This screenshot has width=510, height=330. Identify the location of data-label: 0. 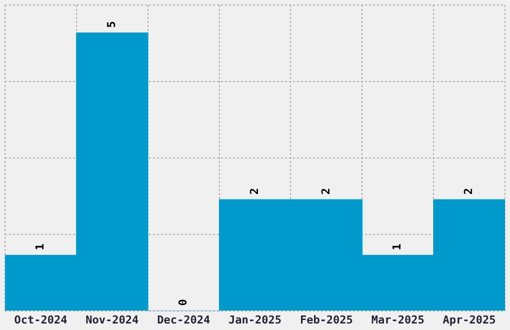
(183, 302).